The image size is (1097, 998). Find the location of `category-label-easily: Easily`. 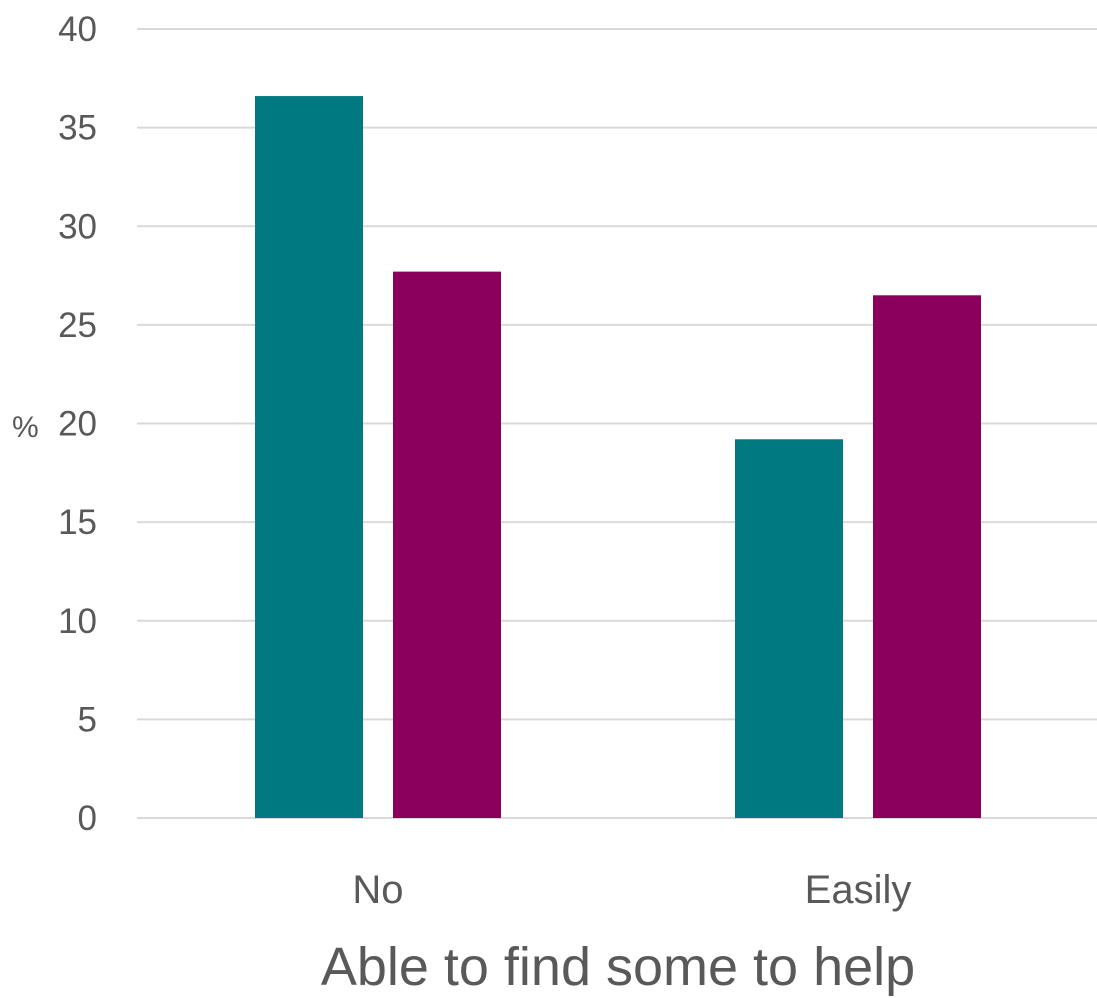

category-label-easily: Easily is located at coordinates (858, 890).